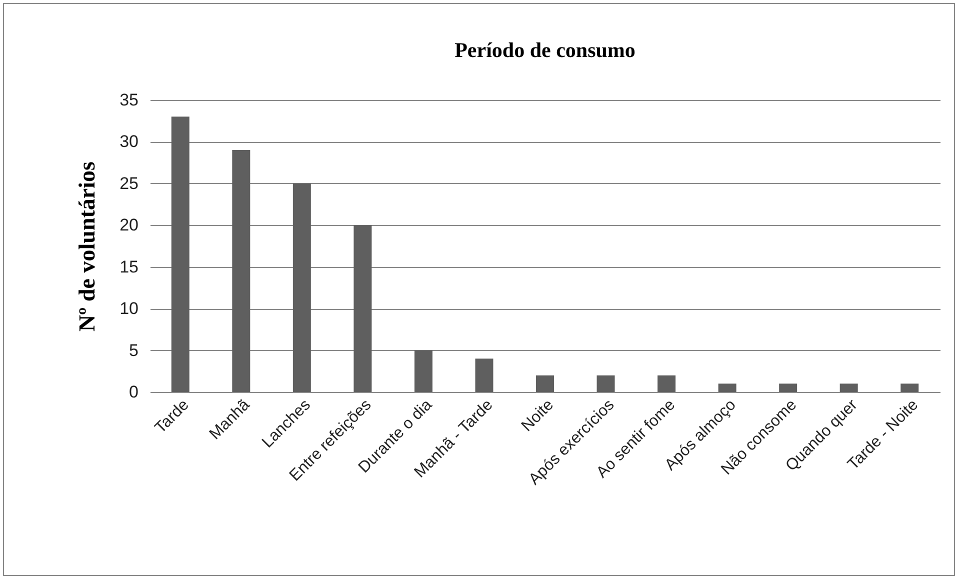 The height and width of the screenshot is (581, 960). Describe the element at coordinates (129, 266) in the screenshot. I see `y-tick-label: 15` at that location.